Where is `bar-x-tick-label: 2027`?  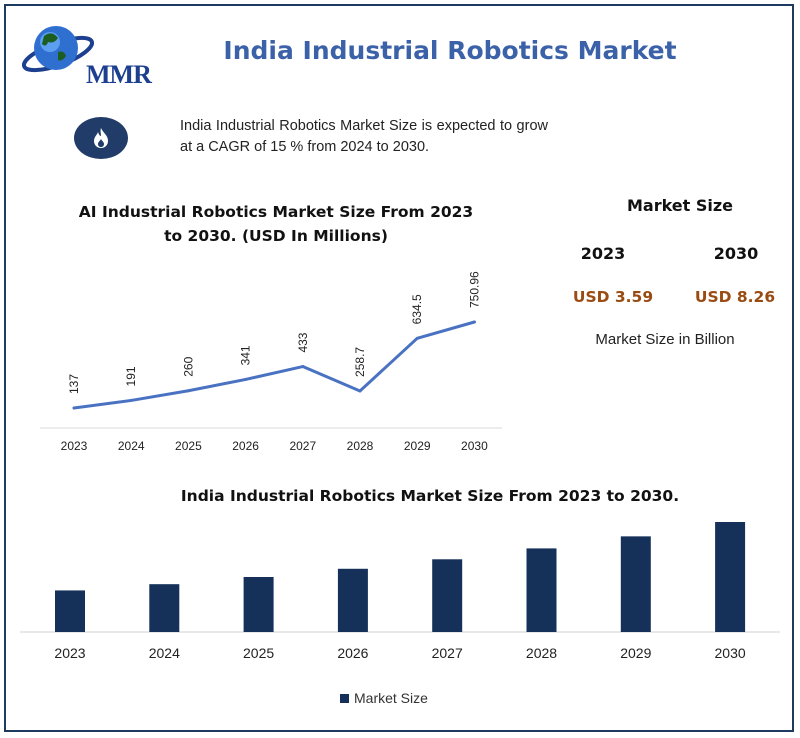
bar-x-tick-label: 2027 is located at coordinates (447, 653).